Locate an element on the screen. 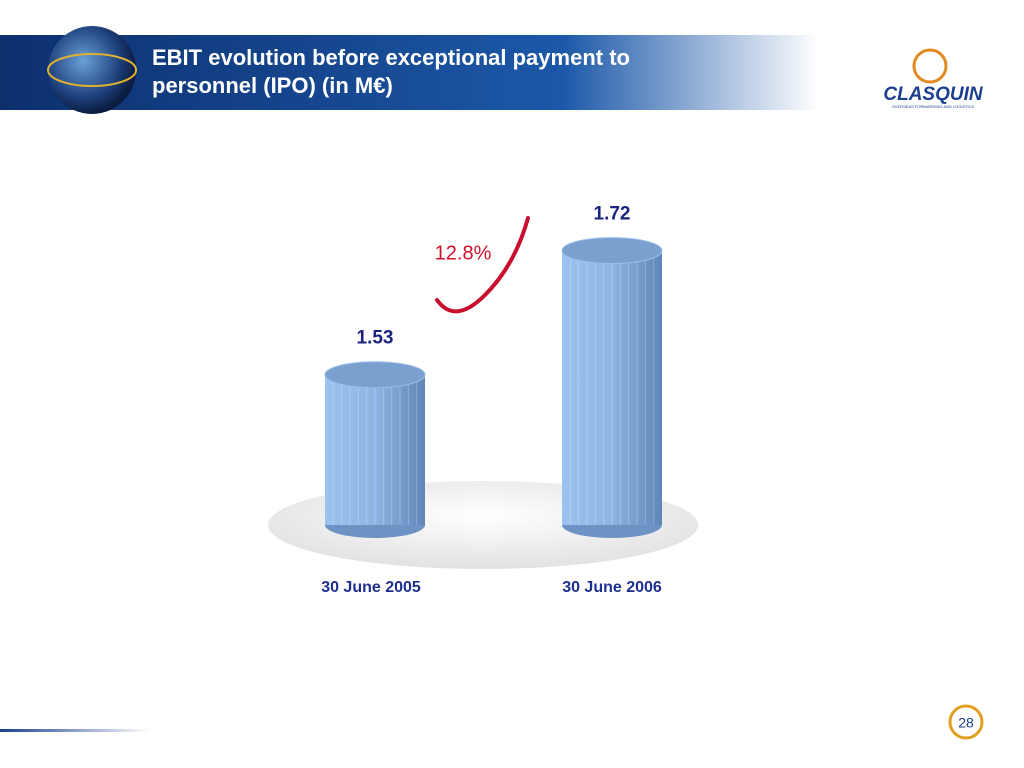 The height and width of the screenshot is (768, 1024). logo-swirl is located at coordinates (930, 66).